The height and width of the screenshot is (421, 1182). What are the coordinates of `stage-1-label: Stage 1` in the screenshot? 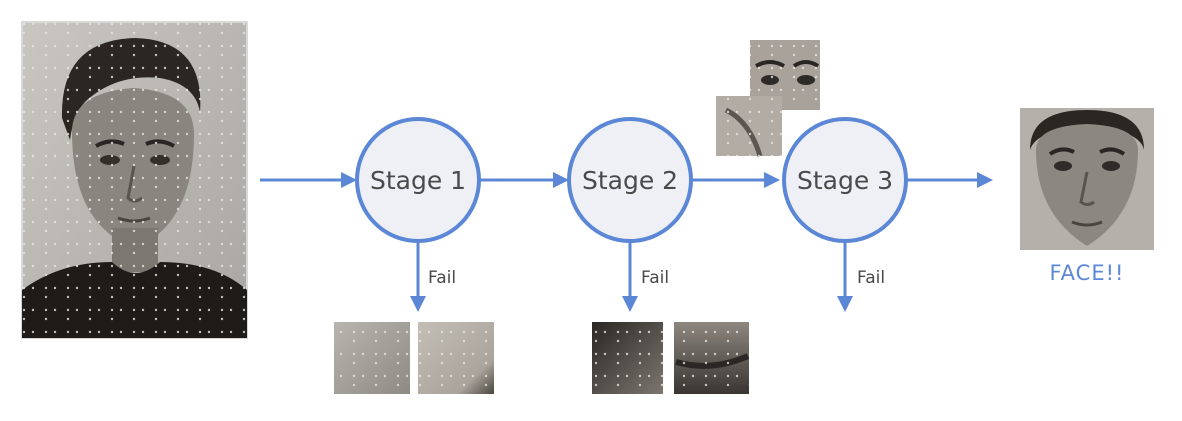 It's located at (418, 180).